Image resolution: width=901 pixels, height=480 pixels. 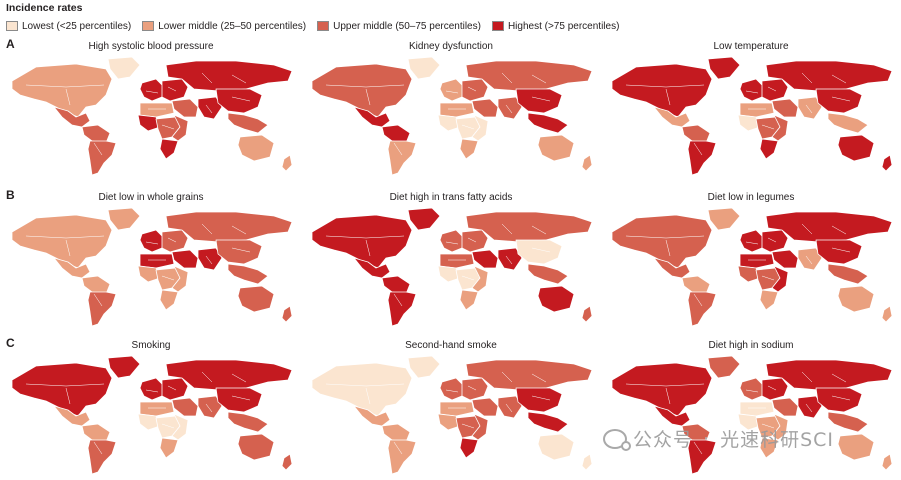 I want to click on map-panel: Smoking, so click(x=151, y=410).